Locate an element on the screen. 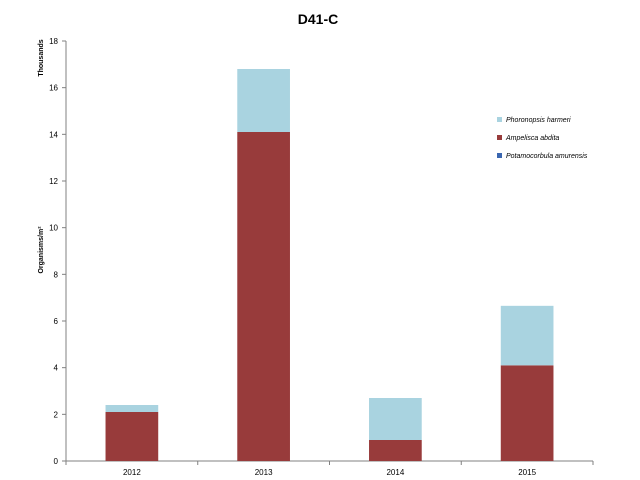 The height and width of the screenshot is (480, 640). y-tick-label: 4 is located at coordinates (56, 368).